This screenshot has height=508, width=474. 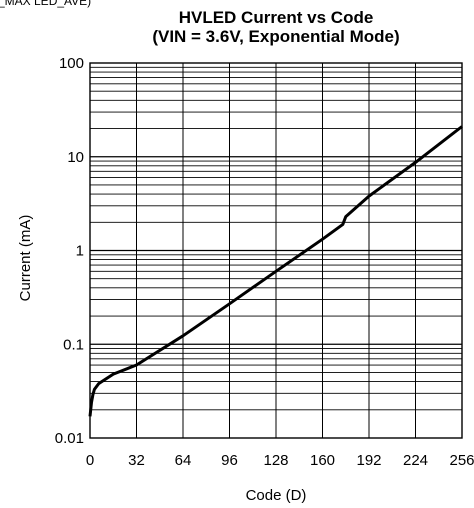 What do you see at coordinates (229, 460) in the screenshot?
I see `x-tick-label: 96` at bounding box center [229, 460].